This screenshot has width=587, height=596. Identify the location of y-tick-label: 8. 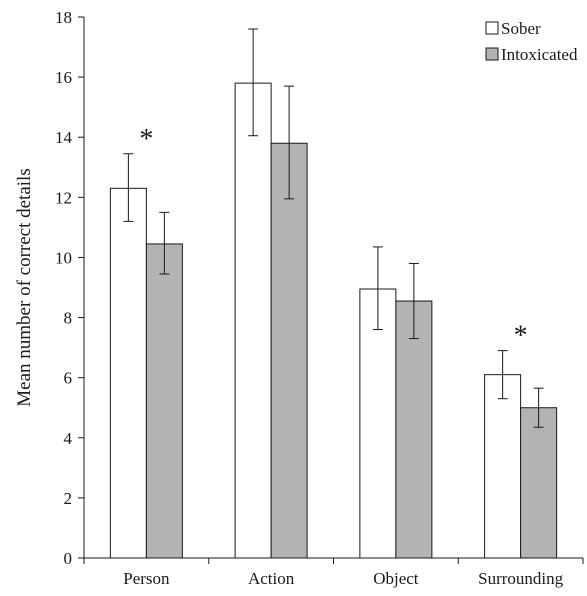
(68, 318).